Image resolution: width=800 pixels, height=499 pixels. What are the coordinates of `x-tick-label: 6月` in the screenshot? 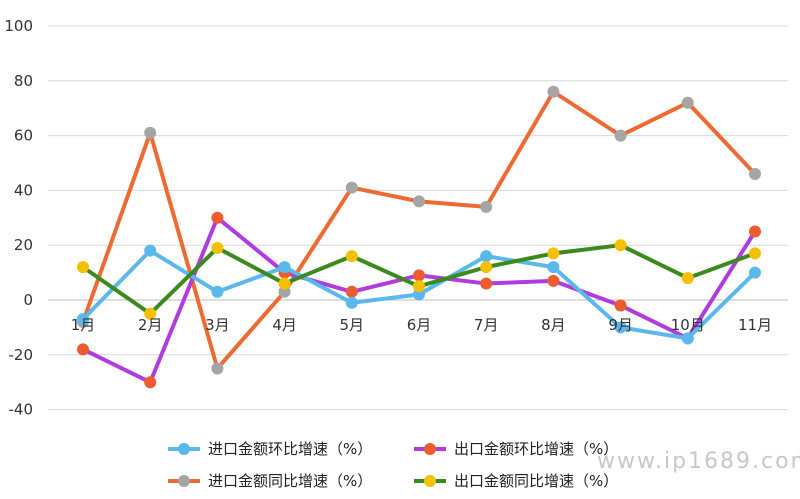 It's located at (419, 325).